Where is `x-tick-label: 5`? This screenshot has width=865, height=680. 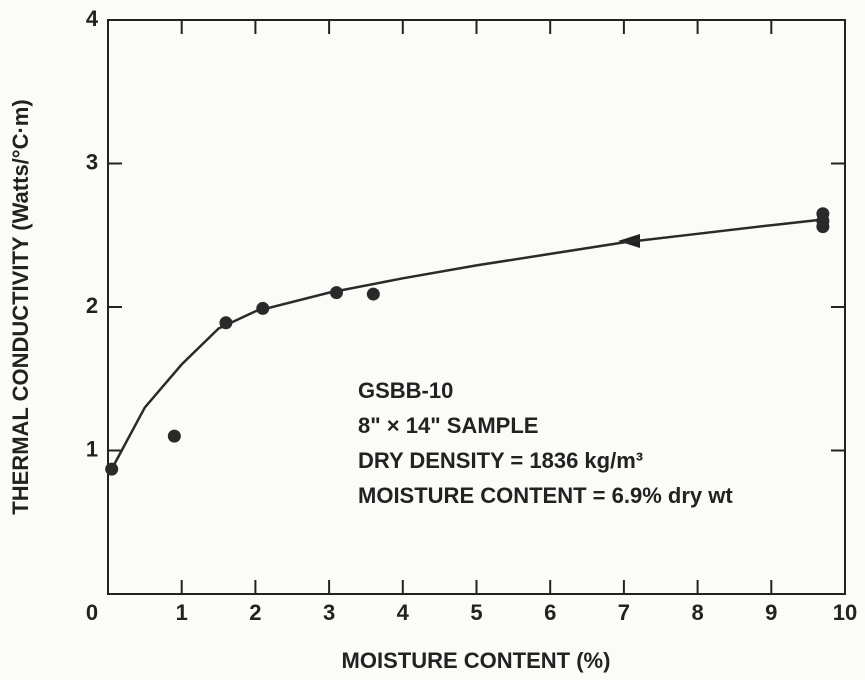 x-tick-label: 5 is located at coordinates (476, 612).